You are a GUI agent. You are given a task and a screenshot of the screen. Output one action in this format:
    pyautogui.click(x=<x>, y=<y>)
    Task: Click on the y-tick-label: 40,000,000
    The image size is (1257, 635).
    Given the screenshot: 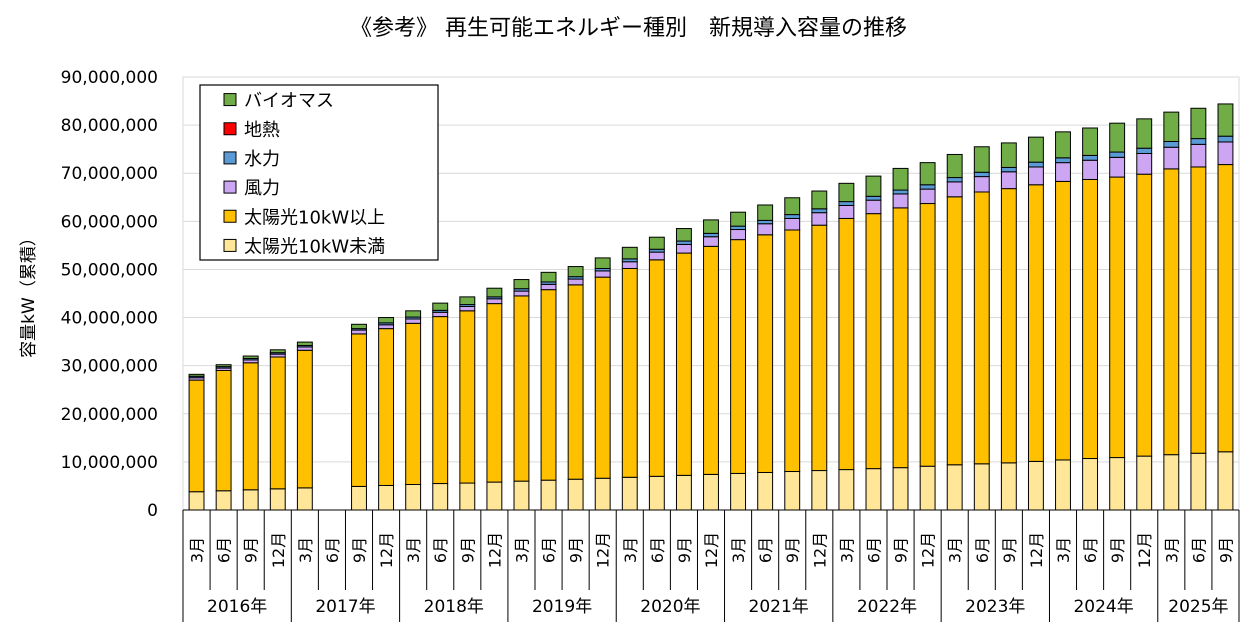 What is the action you would take?
    pyautogui.click(x=109, y=319)
    